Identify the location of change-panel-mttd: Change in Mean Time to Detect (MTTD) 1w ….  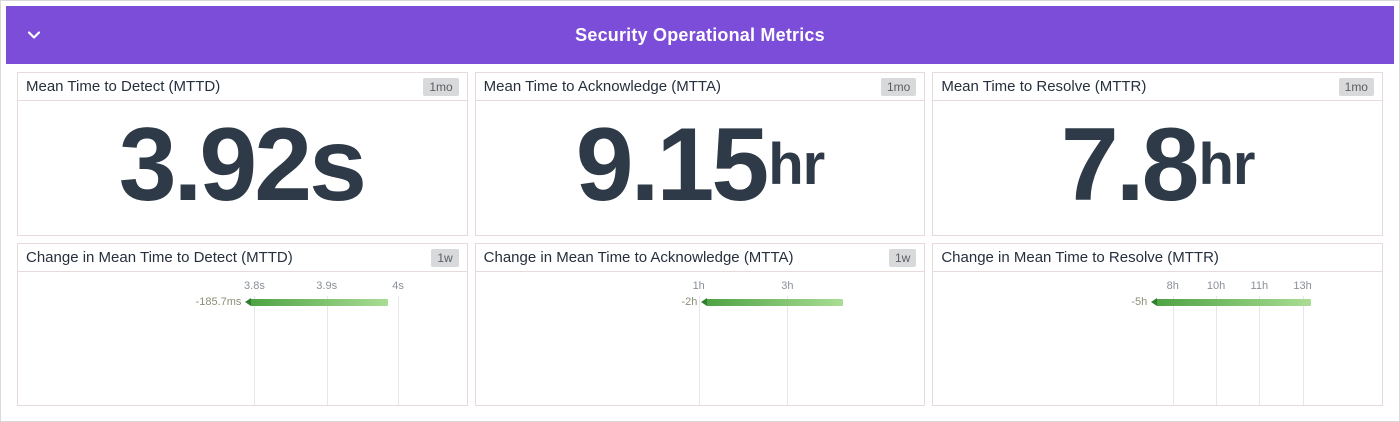
(242, 324).